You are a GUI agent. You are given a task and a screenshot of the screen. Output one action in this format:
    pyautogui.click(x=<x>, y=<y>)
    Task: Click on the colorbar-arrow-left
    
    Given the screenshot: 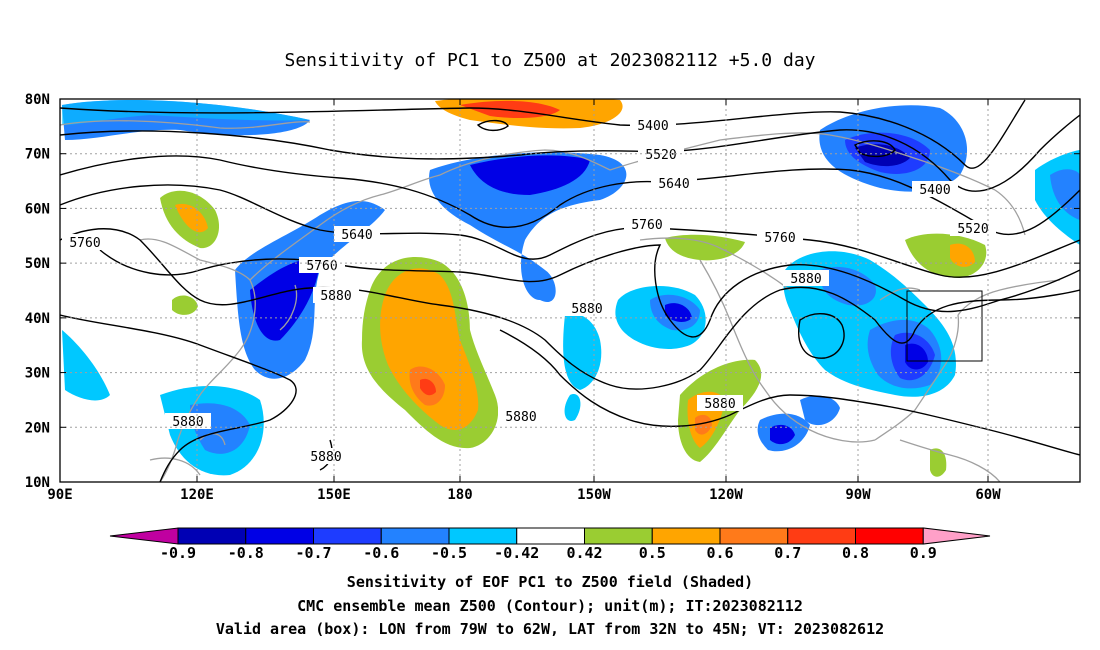 What is the action you would take?
    pyautogui.click(x=144, y=536)
    